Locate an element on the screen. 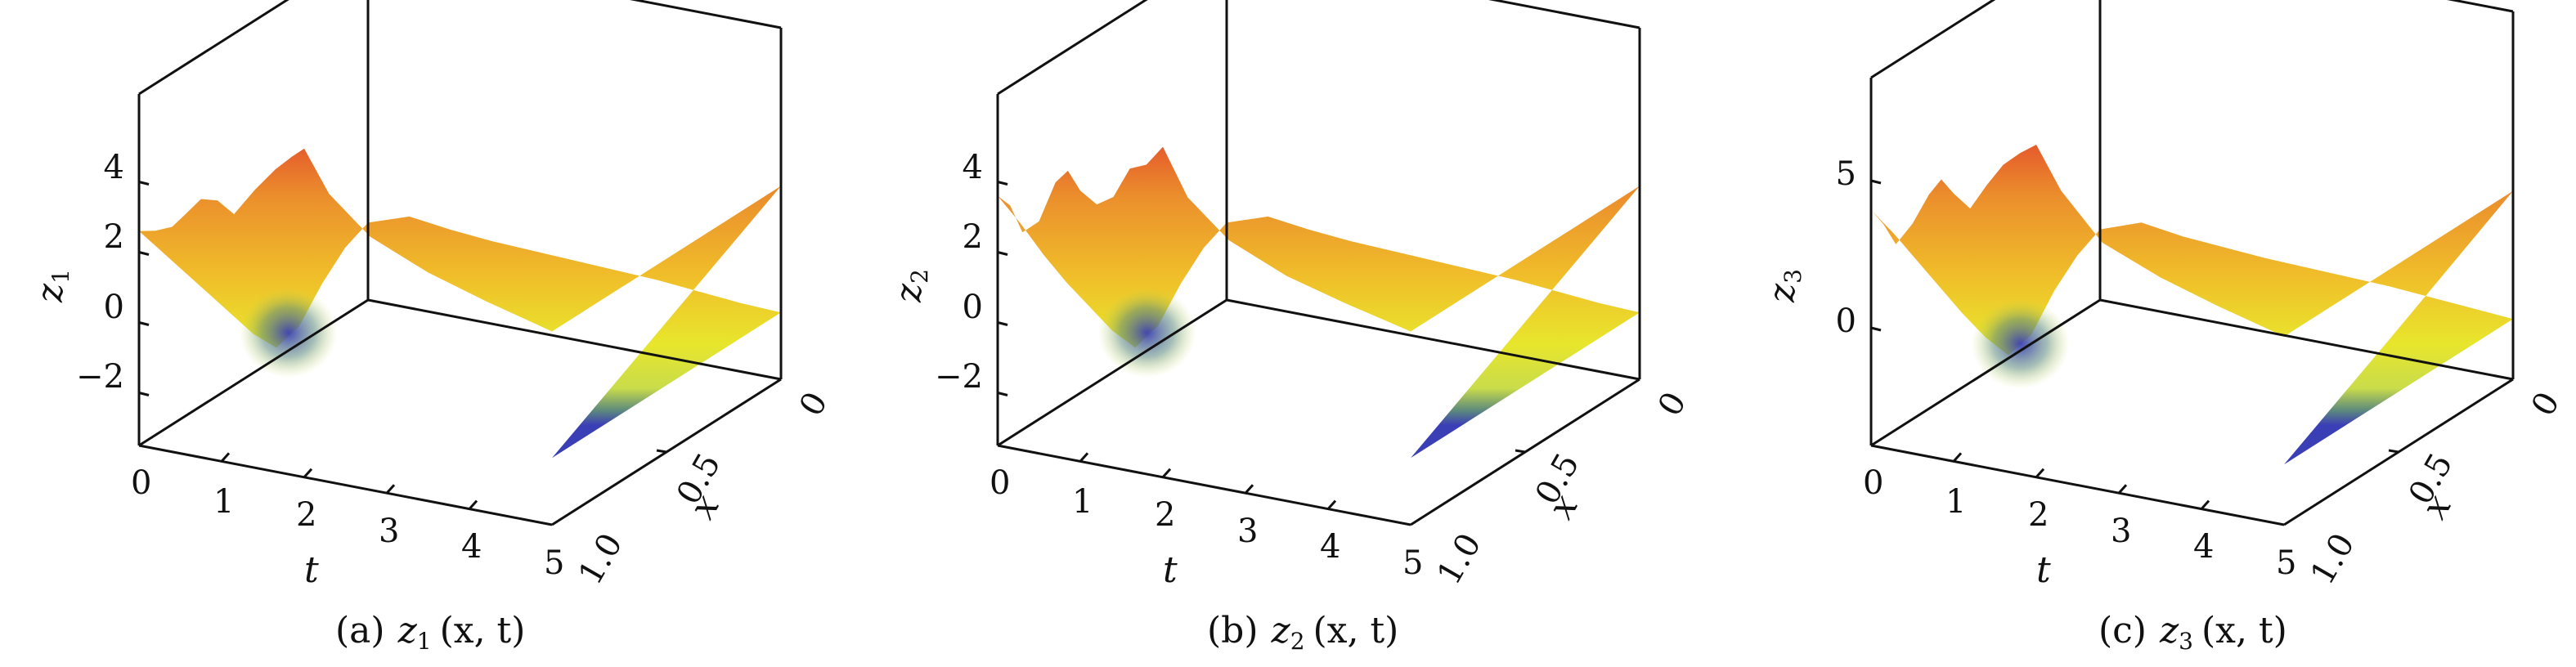 The height and width of the screenshot is (667, 2576). panel-caption: (c) z3 (x, t) is located at coordinates (2192, 632).